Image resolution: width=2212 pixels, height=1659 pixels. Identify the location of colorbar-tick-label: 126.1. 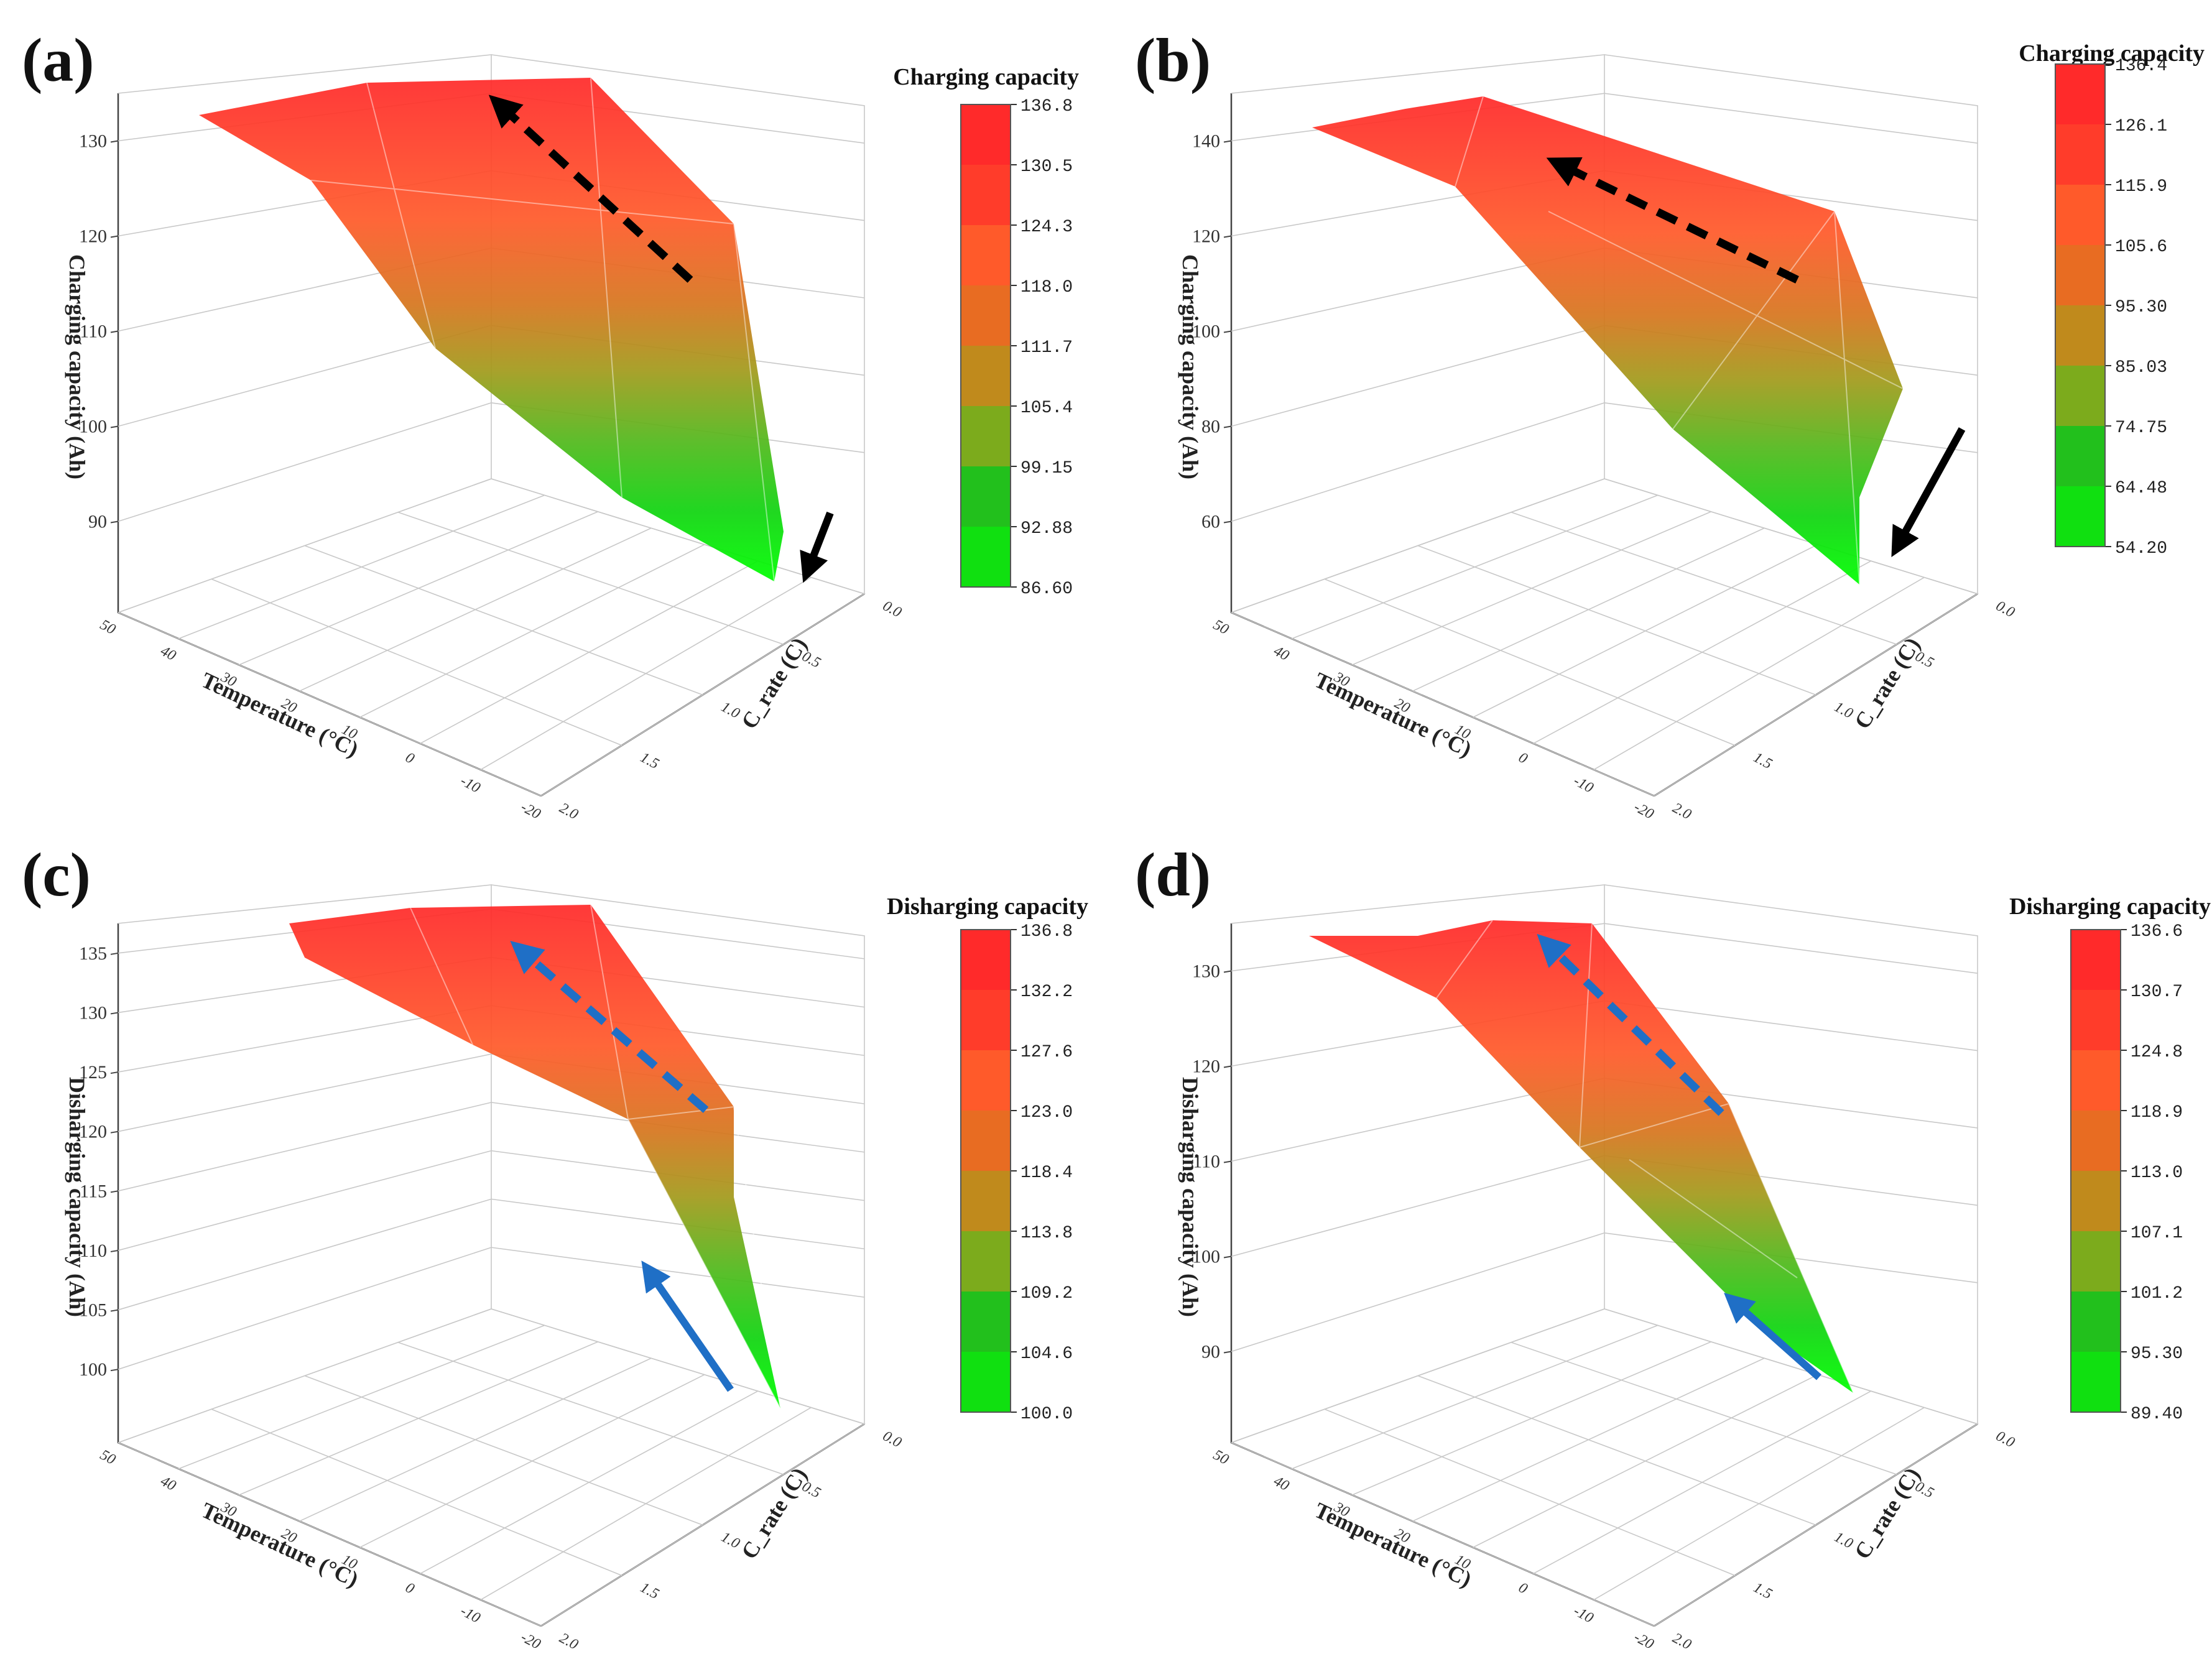
(2141, 126).